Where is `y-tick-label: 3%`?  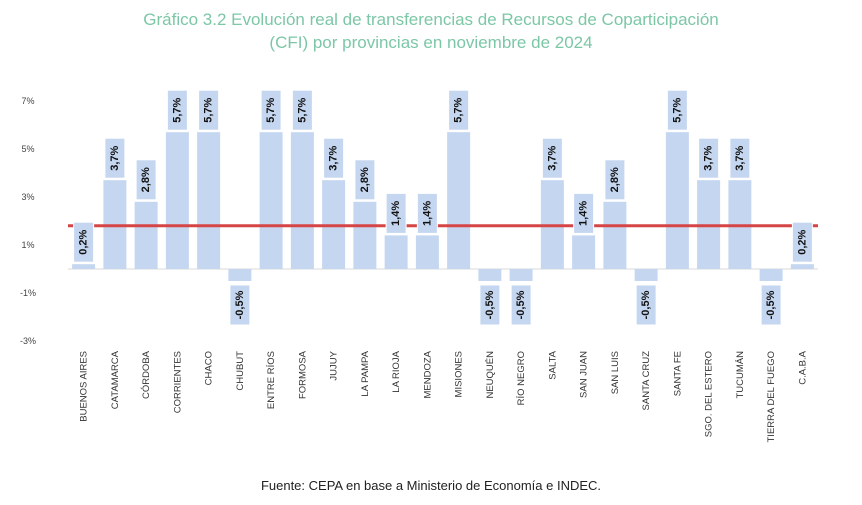
y-tick-label: 3% is located at coordinates (27, 197).